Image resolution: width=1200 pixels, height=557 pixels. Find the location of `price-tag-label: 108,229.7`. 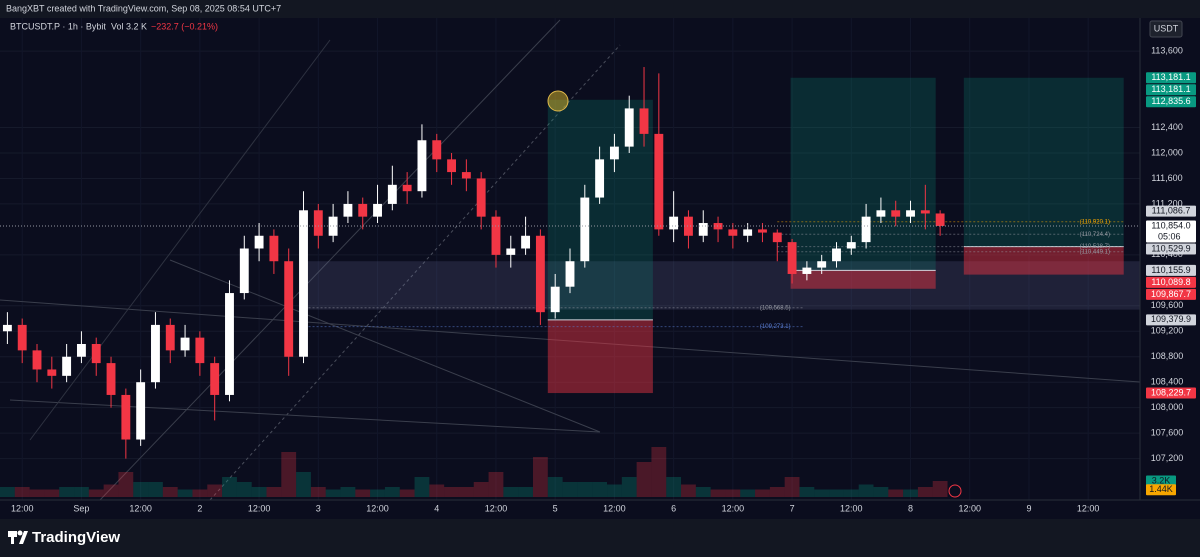

price-tag-label: 108,229.7 is located at coordinates (1171, 392).